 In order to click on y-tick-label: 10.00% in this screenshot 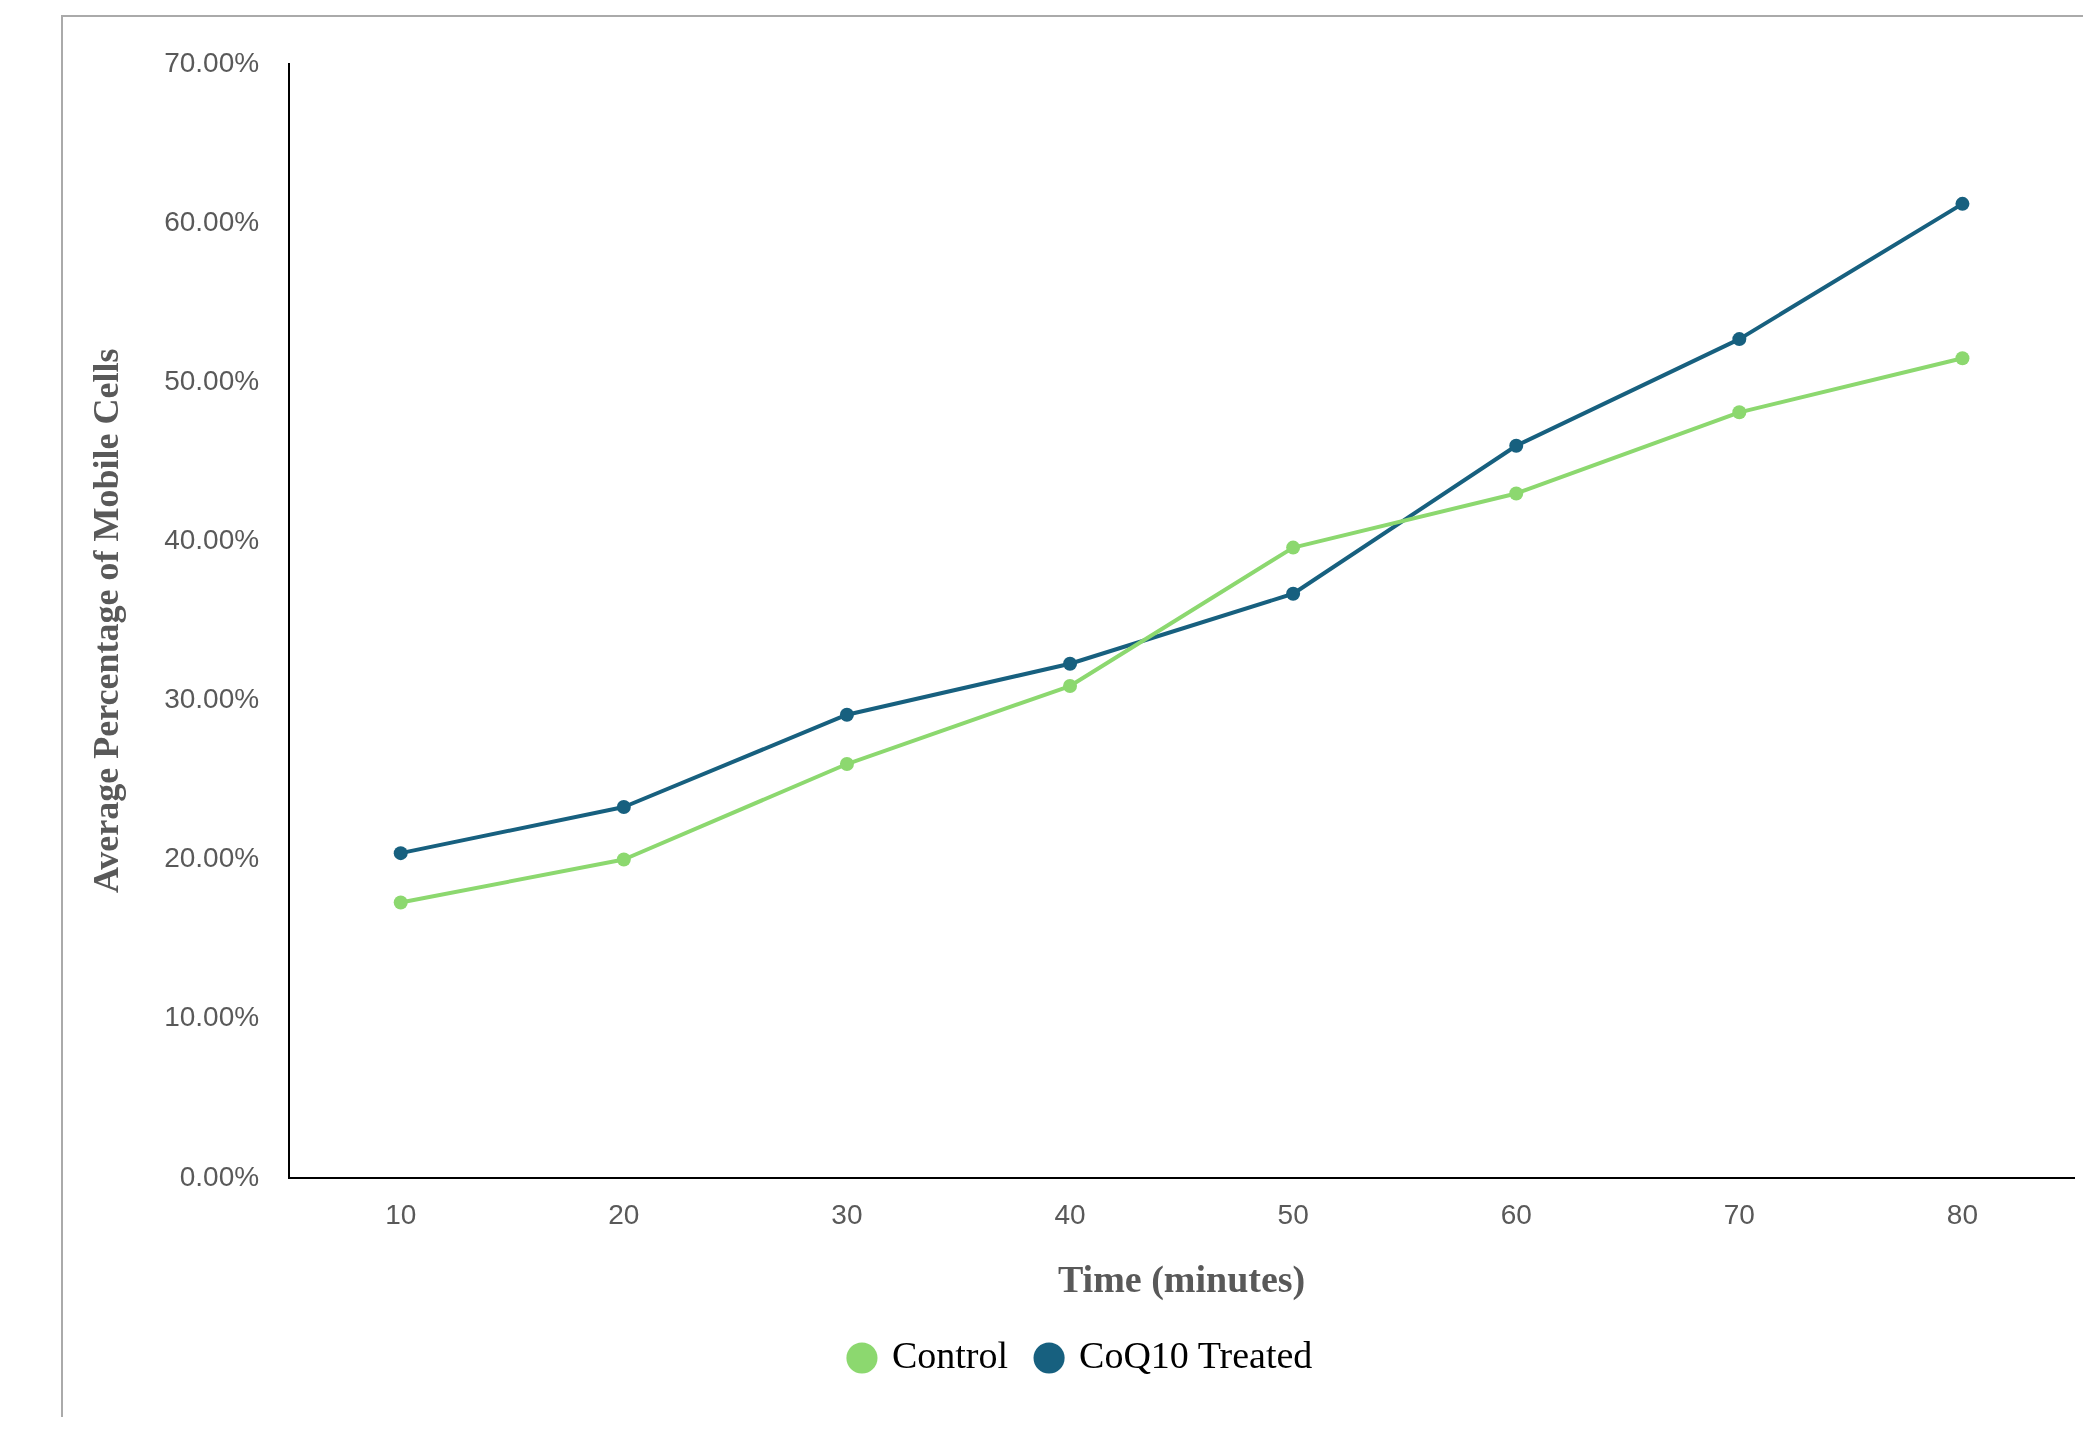, I will do `click(212, 1017)`.